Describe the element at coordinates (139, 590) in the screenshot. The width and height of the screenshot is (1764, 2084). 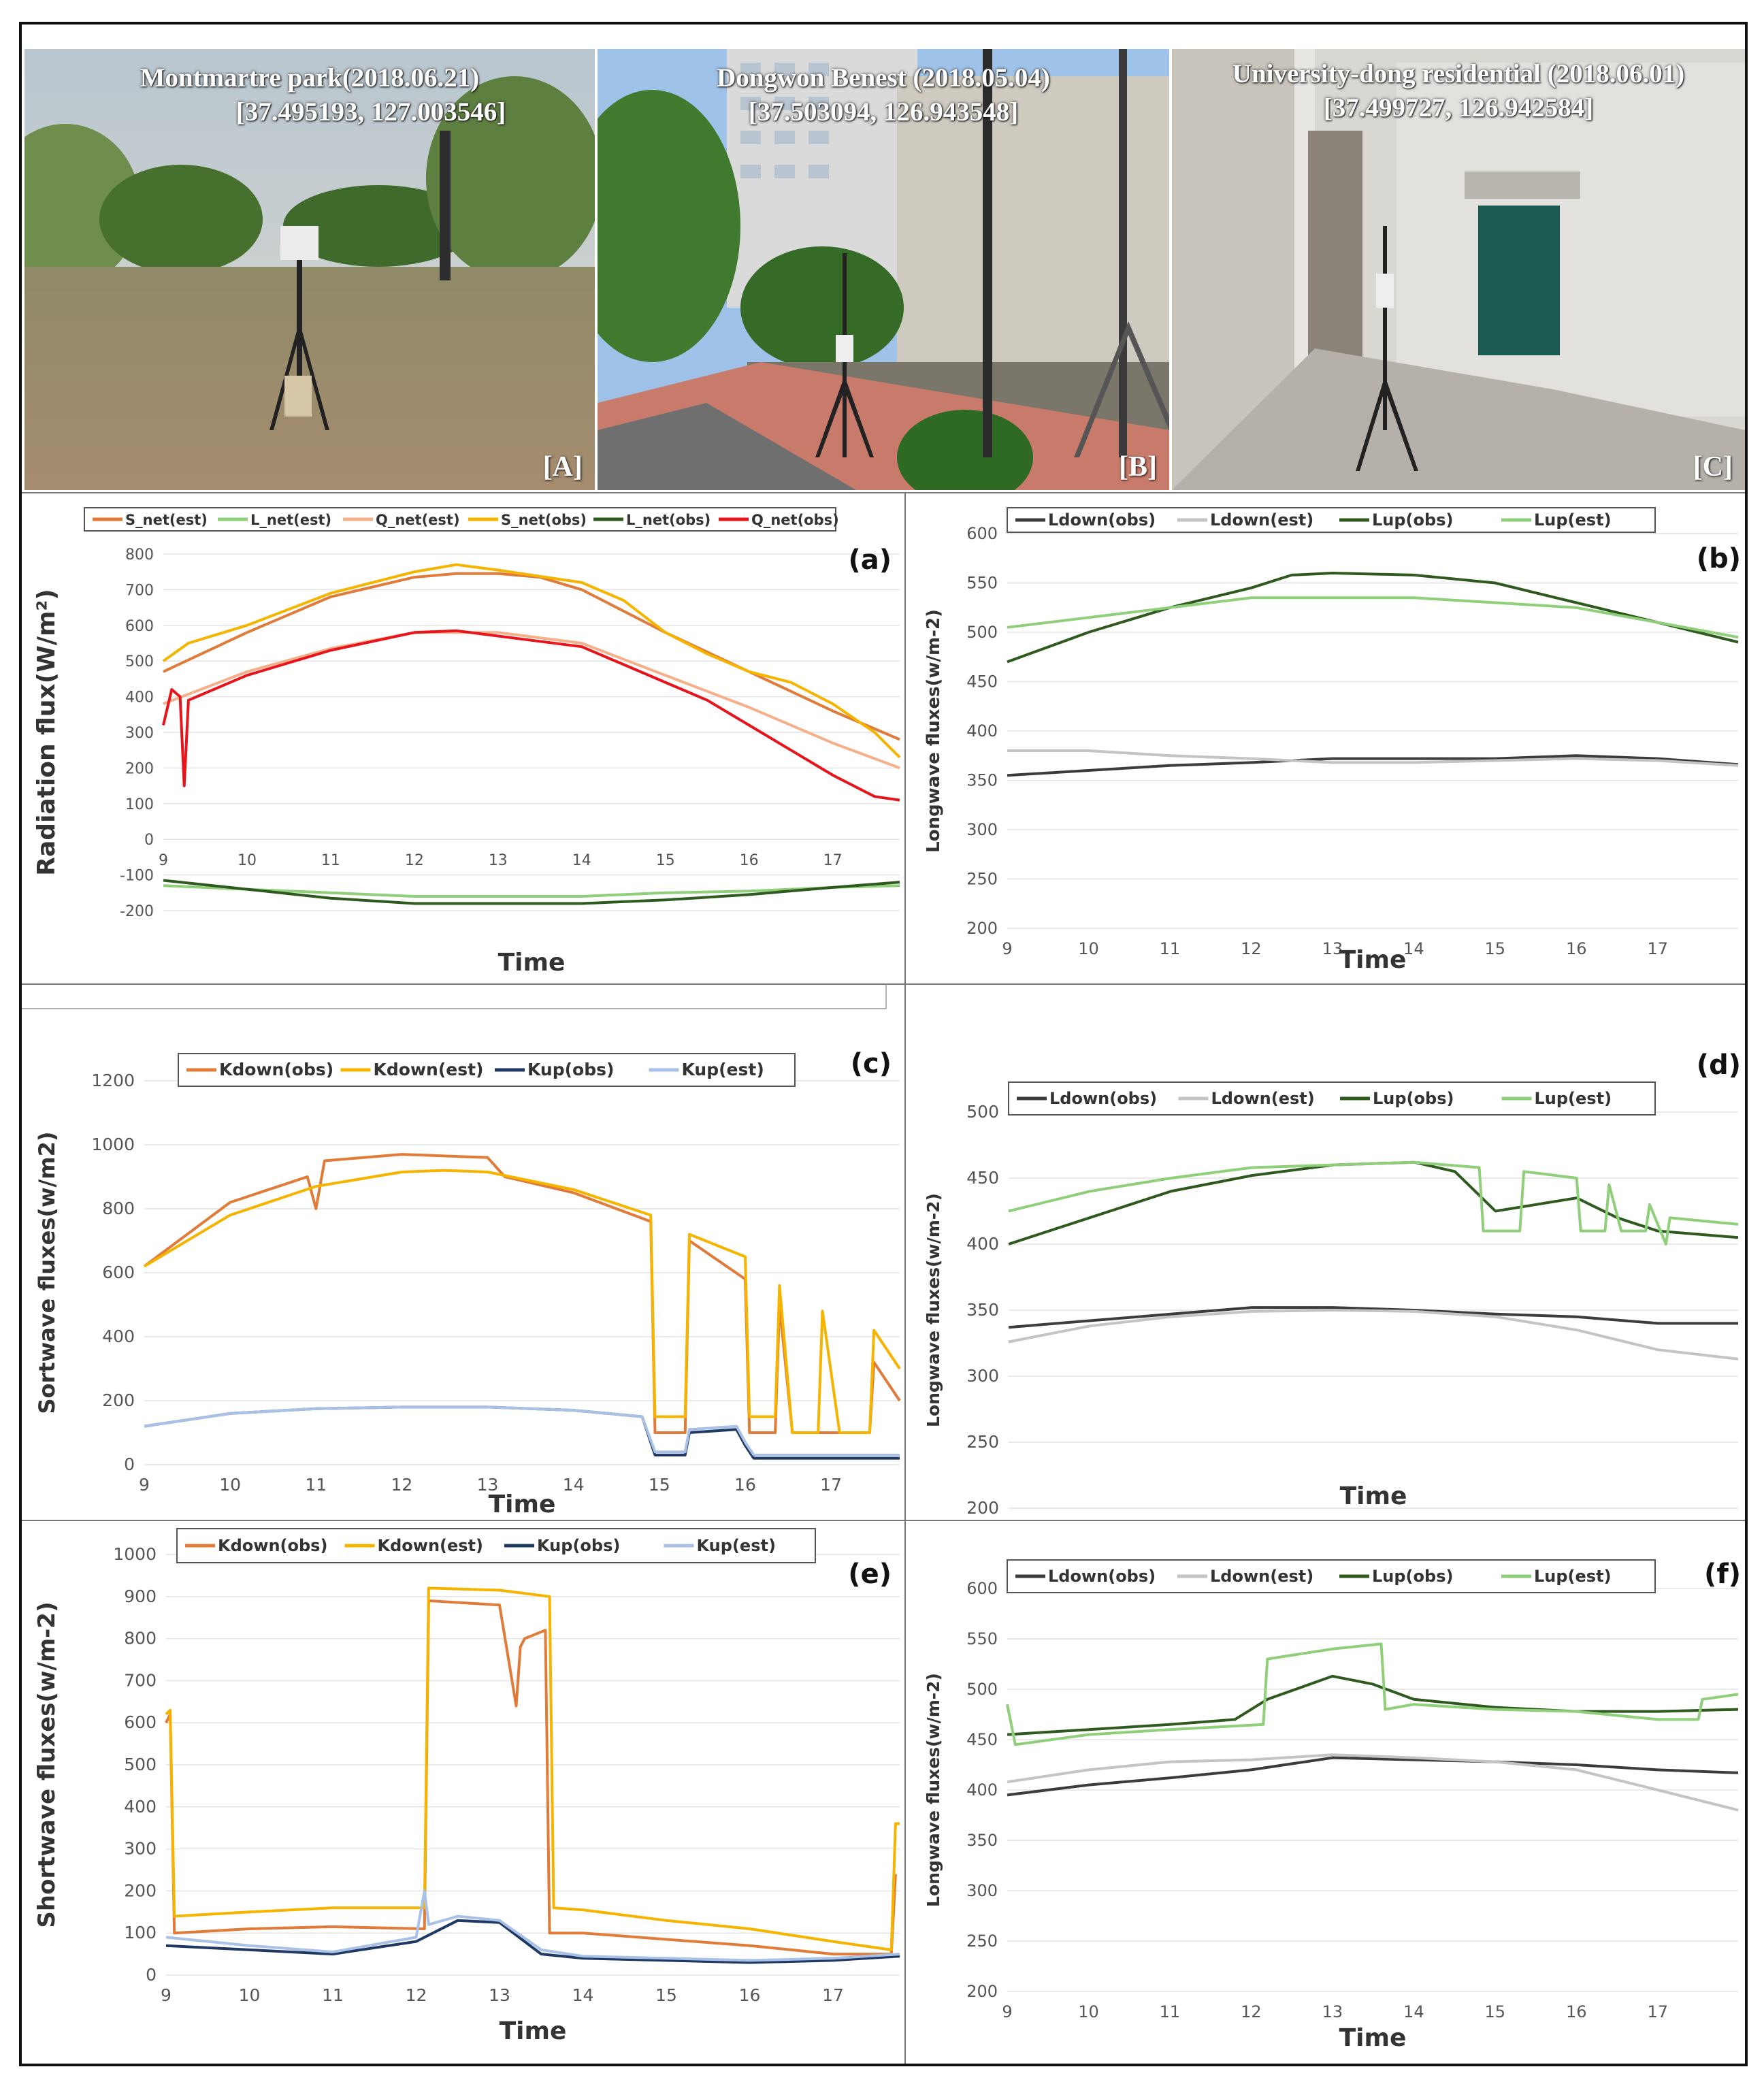
I see `y-tick-label: 700` at that location.